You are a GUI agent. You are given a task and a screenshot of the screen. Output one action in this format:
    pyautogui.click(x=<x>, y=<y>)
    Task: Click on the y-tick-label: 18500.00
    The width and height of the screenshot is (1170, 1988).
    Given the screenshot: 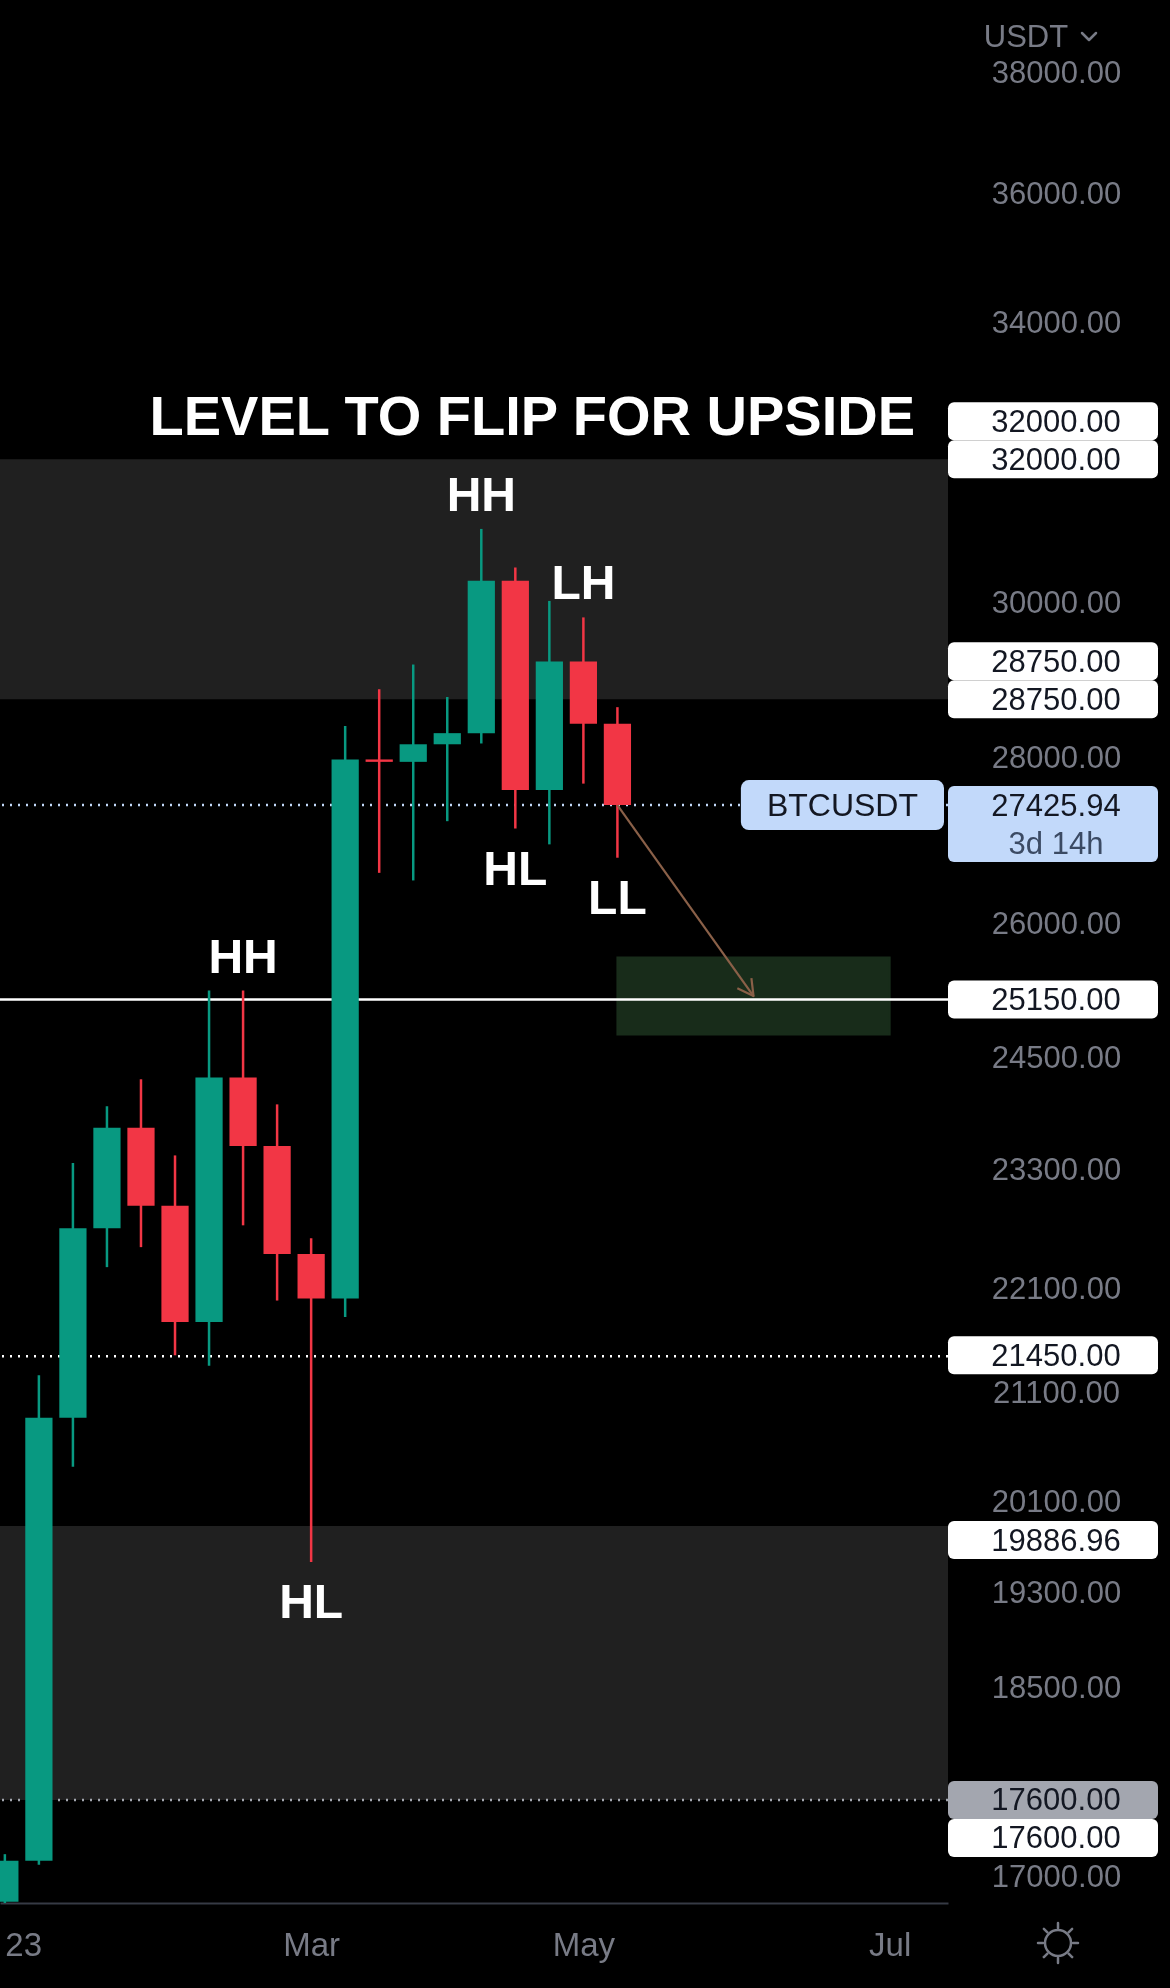 What is the action you would take?
    pyautogui.click(x=1056, y=1687)
    